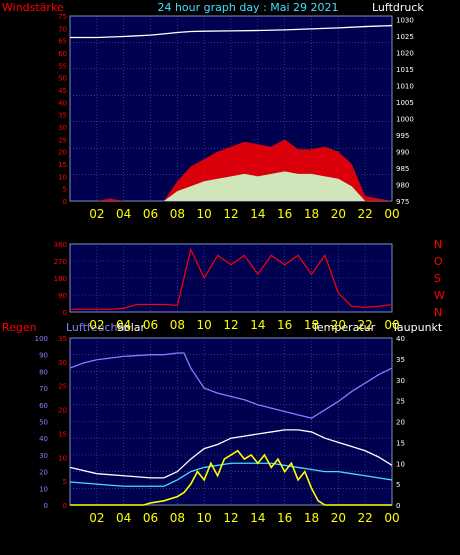 The image size is (460, 555). Describe the element at coordinates (402, 202) in the screenshot. I see `pressure-tick-label: 975` at that location.